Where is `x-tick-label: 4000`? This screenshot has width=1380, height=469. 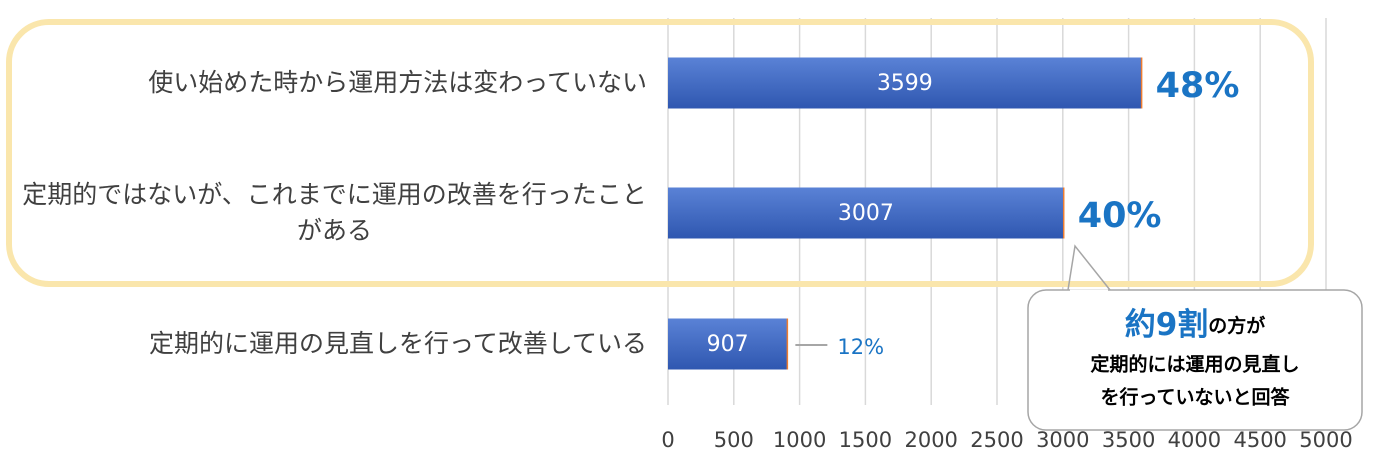 x-tick-label: 4000 is located at coordinates (1194, 440).